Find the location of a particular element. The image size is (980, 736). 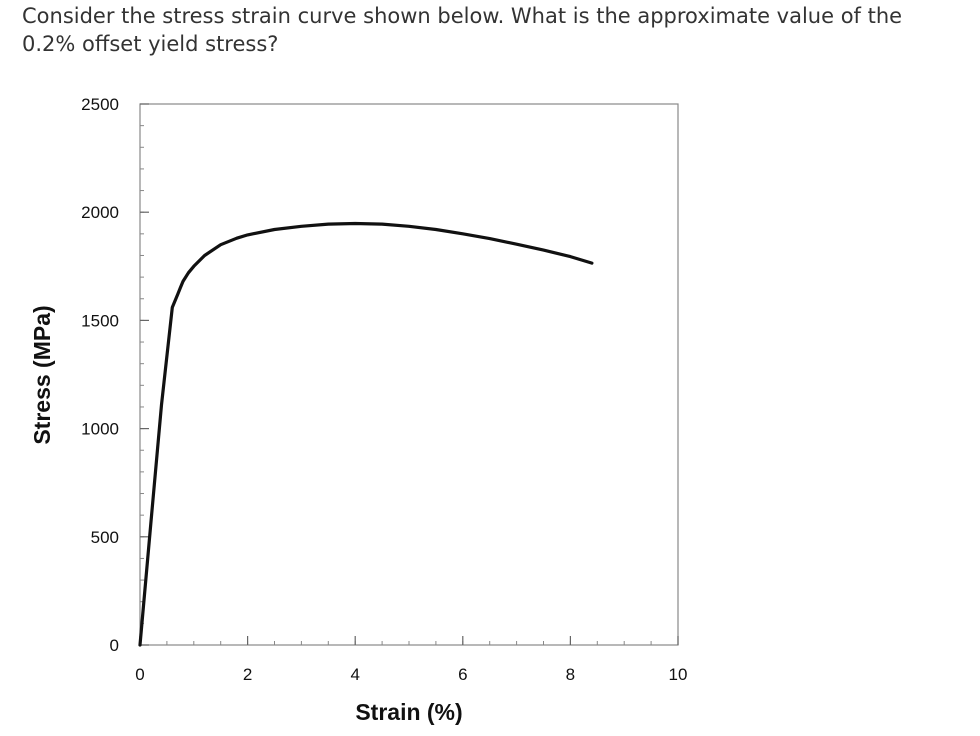

y-tick-label: 2000 is located at coordinates (100, 212).